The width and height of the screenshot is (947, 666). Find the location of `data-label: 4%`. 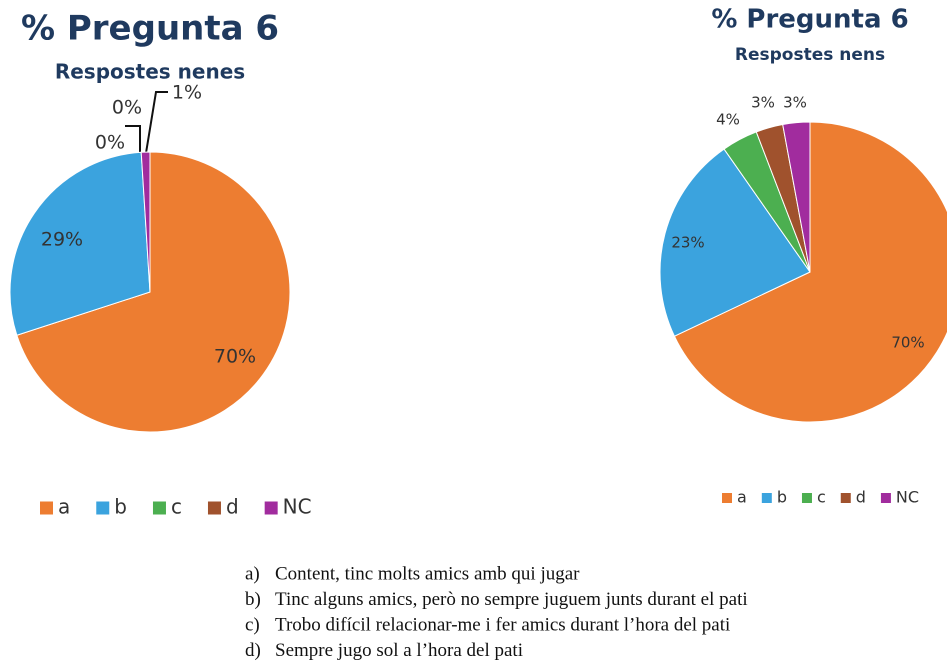

data-label: 4% is located at coordinates (728, 120).